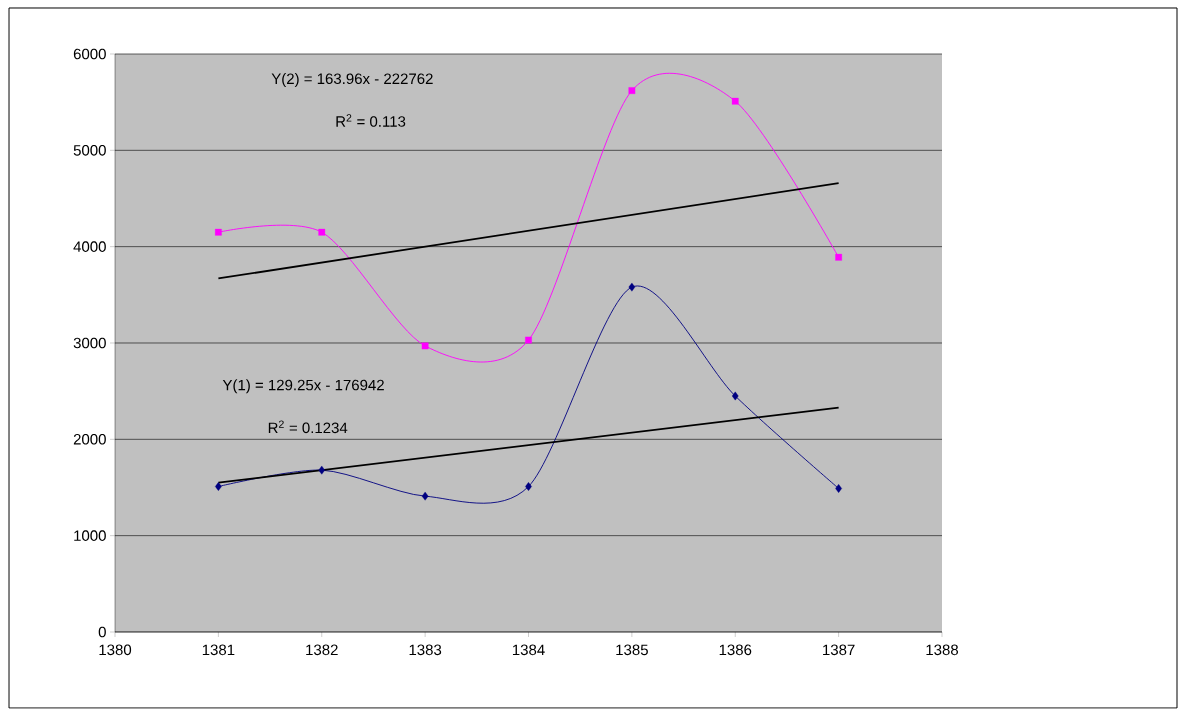  Describe the element at coordinates (89, 150) in the screenshot. I see `y-tick-label: 5000` at that location.